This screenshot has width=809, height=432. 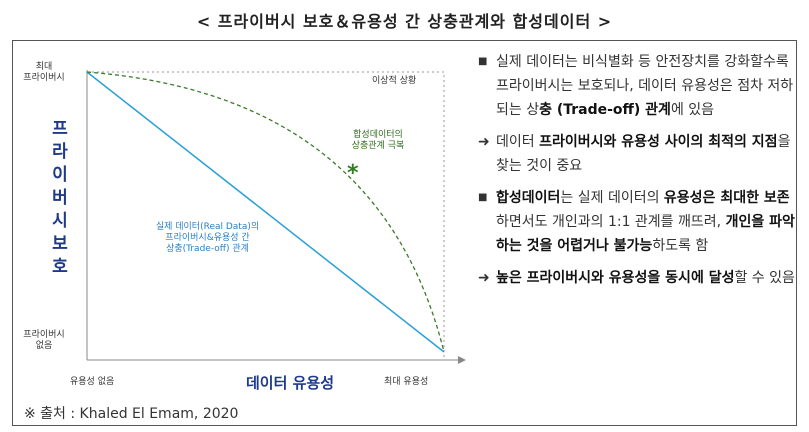 I want to click on x-max-label: 최대 유용성, so click(x=406, y=382).